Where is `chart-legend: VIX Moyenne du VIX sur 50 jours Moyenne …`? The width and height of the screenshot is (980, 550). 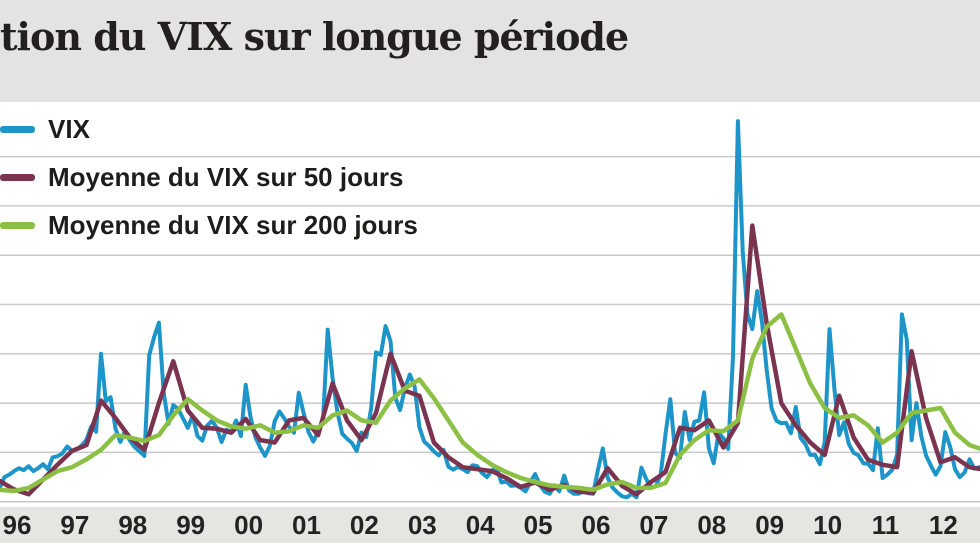
chart-legend: VIX Moyenne du VIX sur 50 jours Moyenne … is located at coordinates (209, 188).